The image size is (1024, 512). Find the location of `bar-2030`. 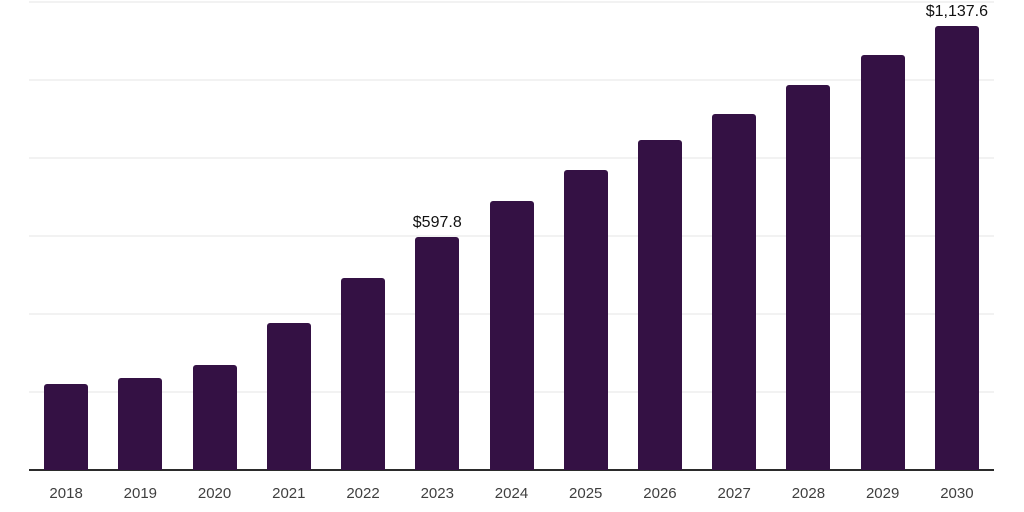

bar-2030 is located at coordinates (956, 248).